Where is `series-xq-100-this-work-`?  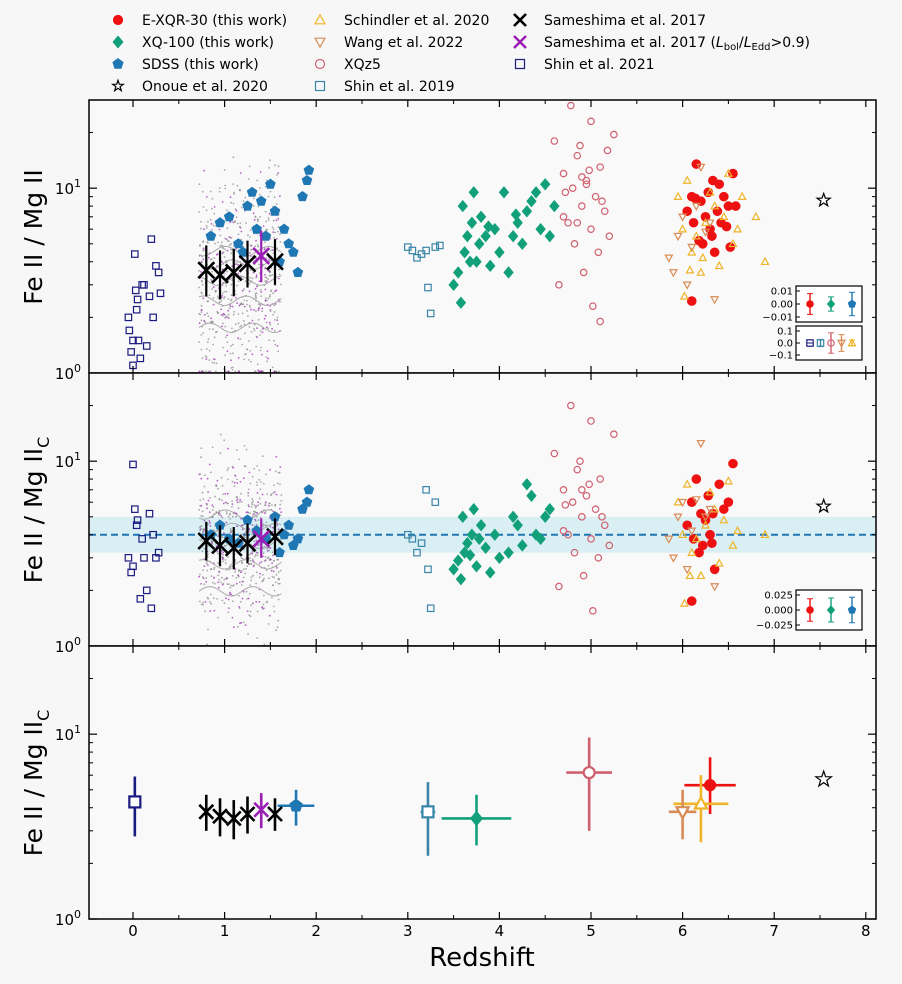 series-xq-100-this-work- is located at coordinates (476, 820).